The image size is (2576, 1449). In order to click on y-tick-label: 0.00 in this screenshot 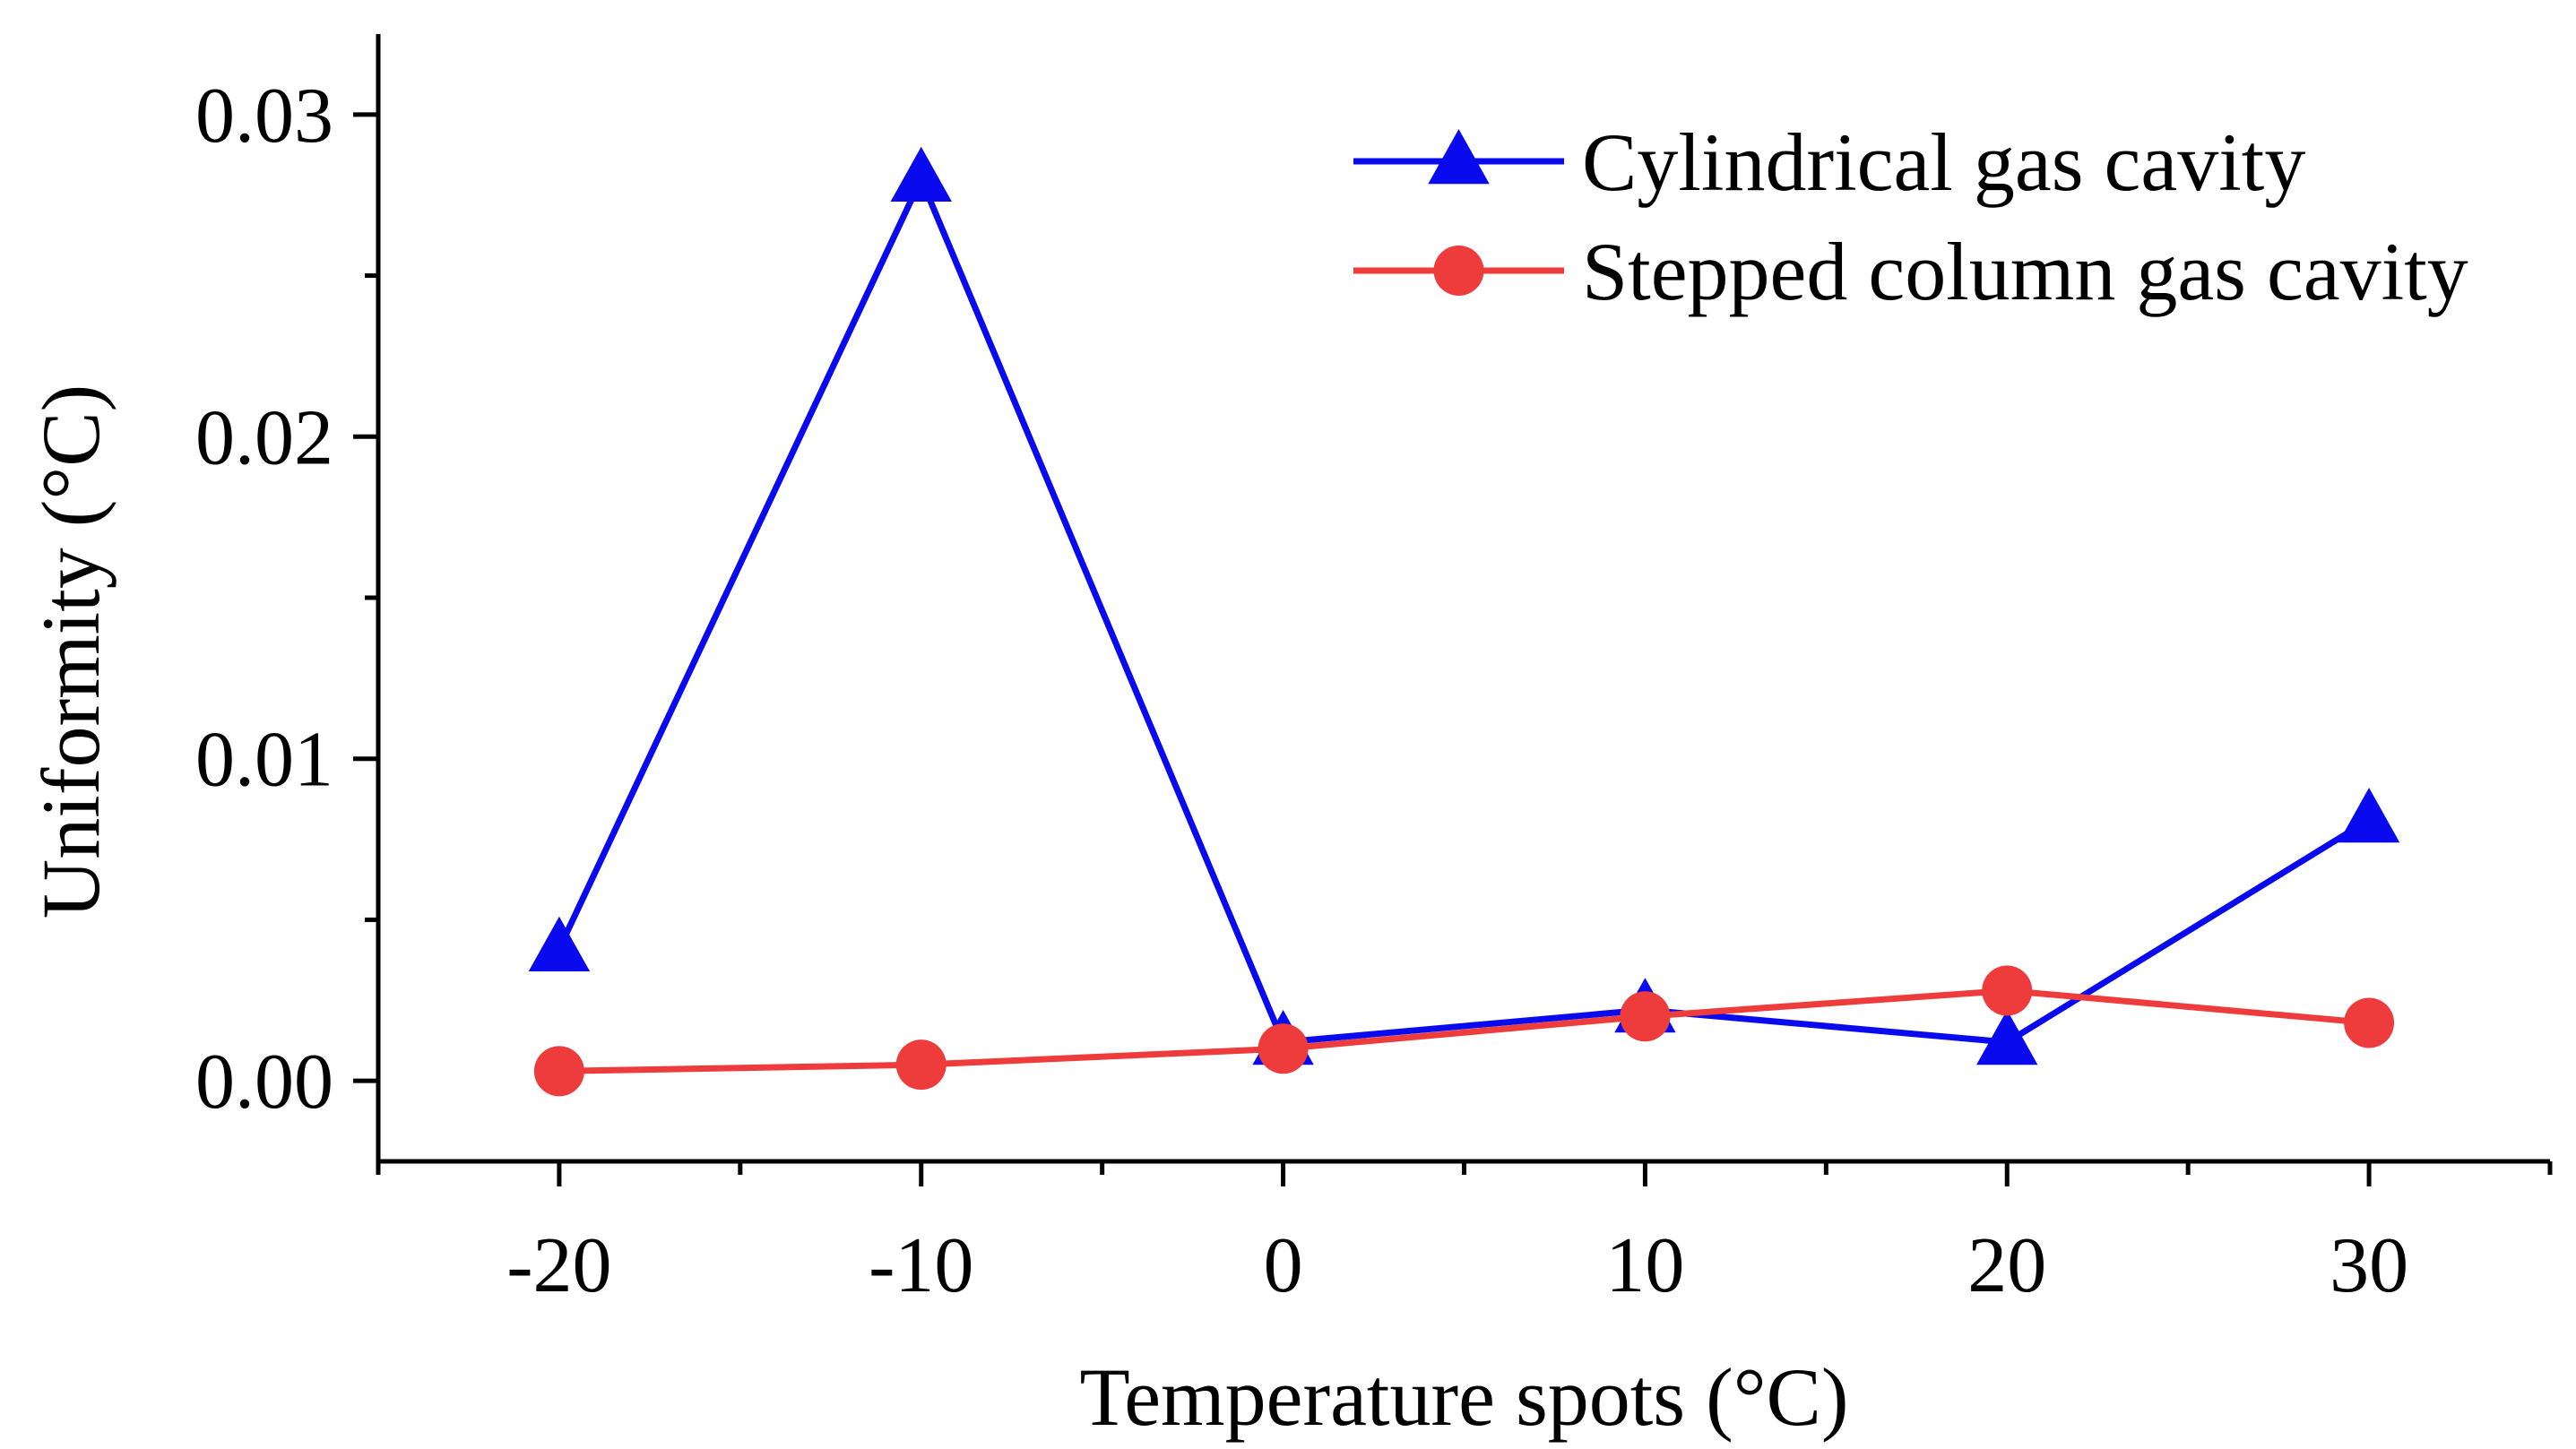, I will do `click(264, 1082)`.